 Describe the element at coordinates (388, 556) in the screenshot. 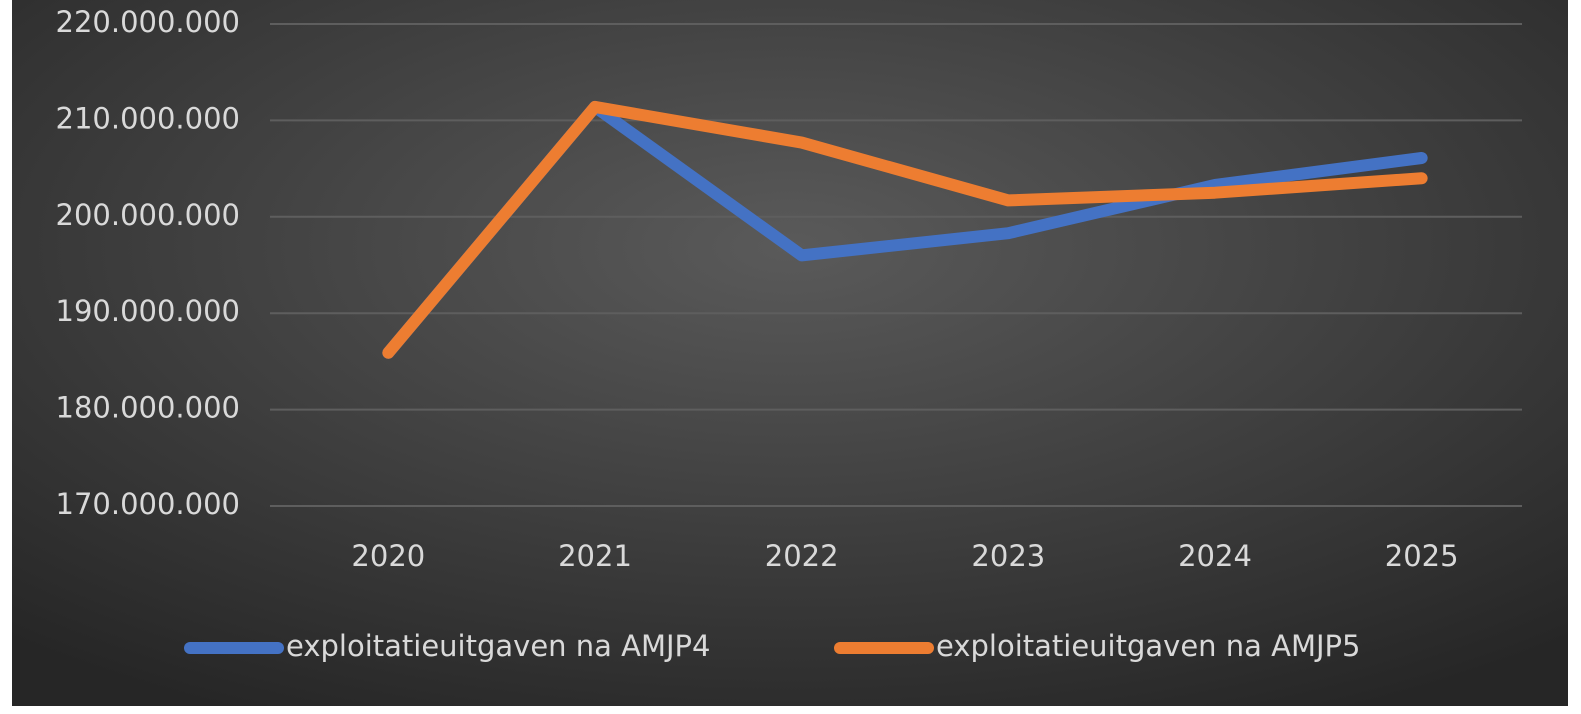

I see `x-tick-label: 2020` at that location.